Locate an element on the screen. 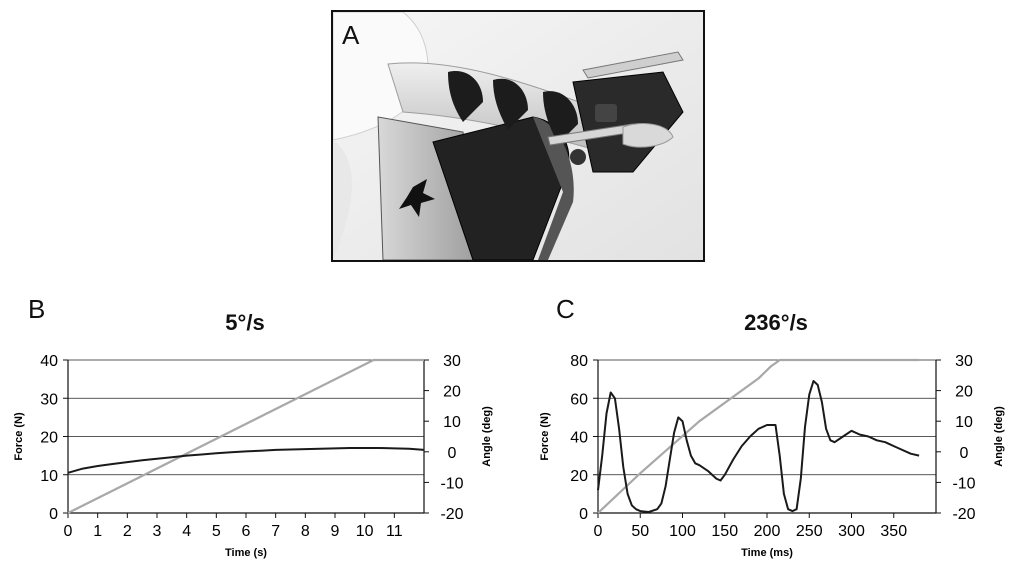  chart-c-x-tick-label: 250 is located at coordinates (809, 531).